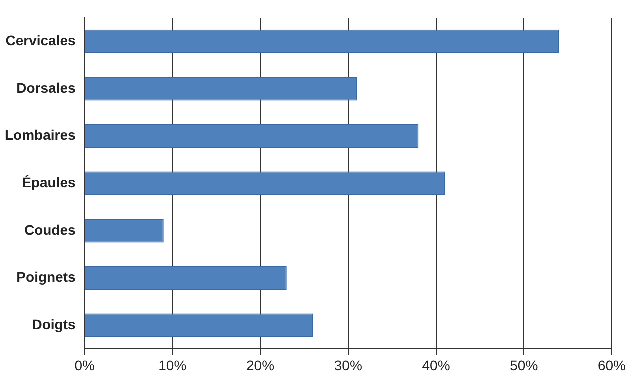 The height and width of the screenshot is (386, 642). Describe the element at coordinates (348, 365) in the screenshot. I see `x-tick-label: 30%` at that location.